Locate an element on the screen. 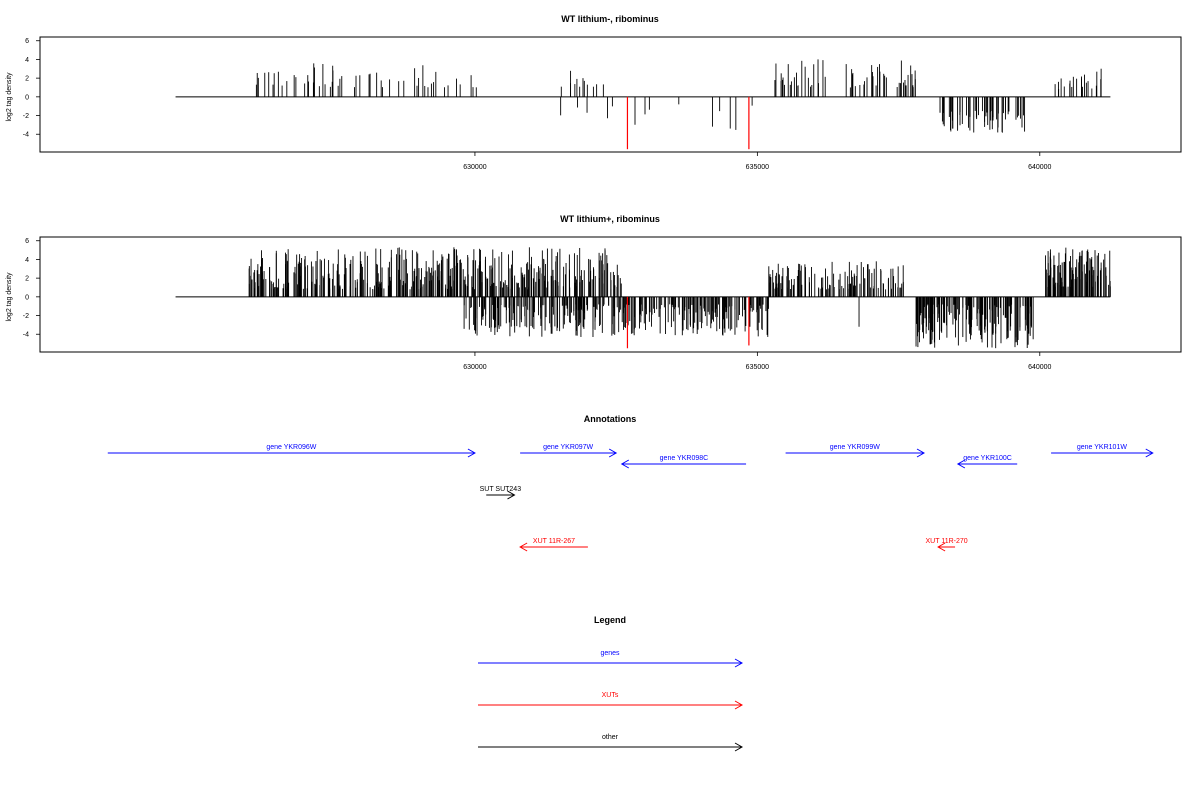 The height and width of the screenshot is (800, 1200). legend-item-other: other is located at coordinates (611, 743).